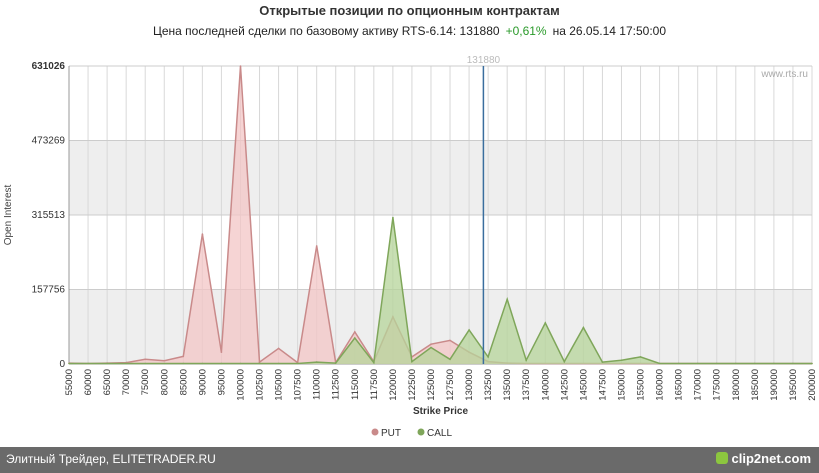 This screenshot has width=819, height=473. What do you see at coordinates (260, 385) in the screenshot?
I see `x-tick-label: 102500` at bounding box center [260, 385].